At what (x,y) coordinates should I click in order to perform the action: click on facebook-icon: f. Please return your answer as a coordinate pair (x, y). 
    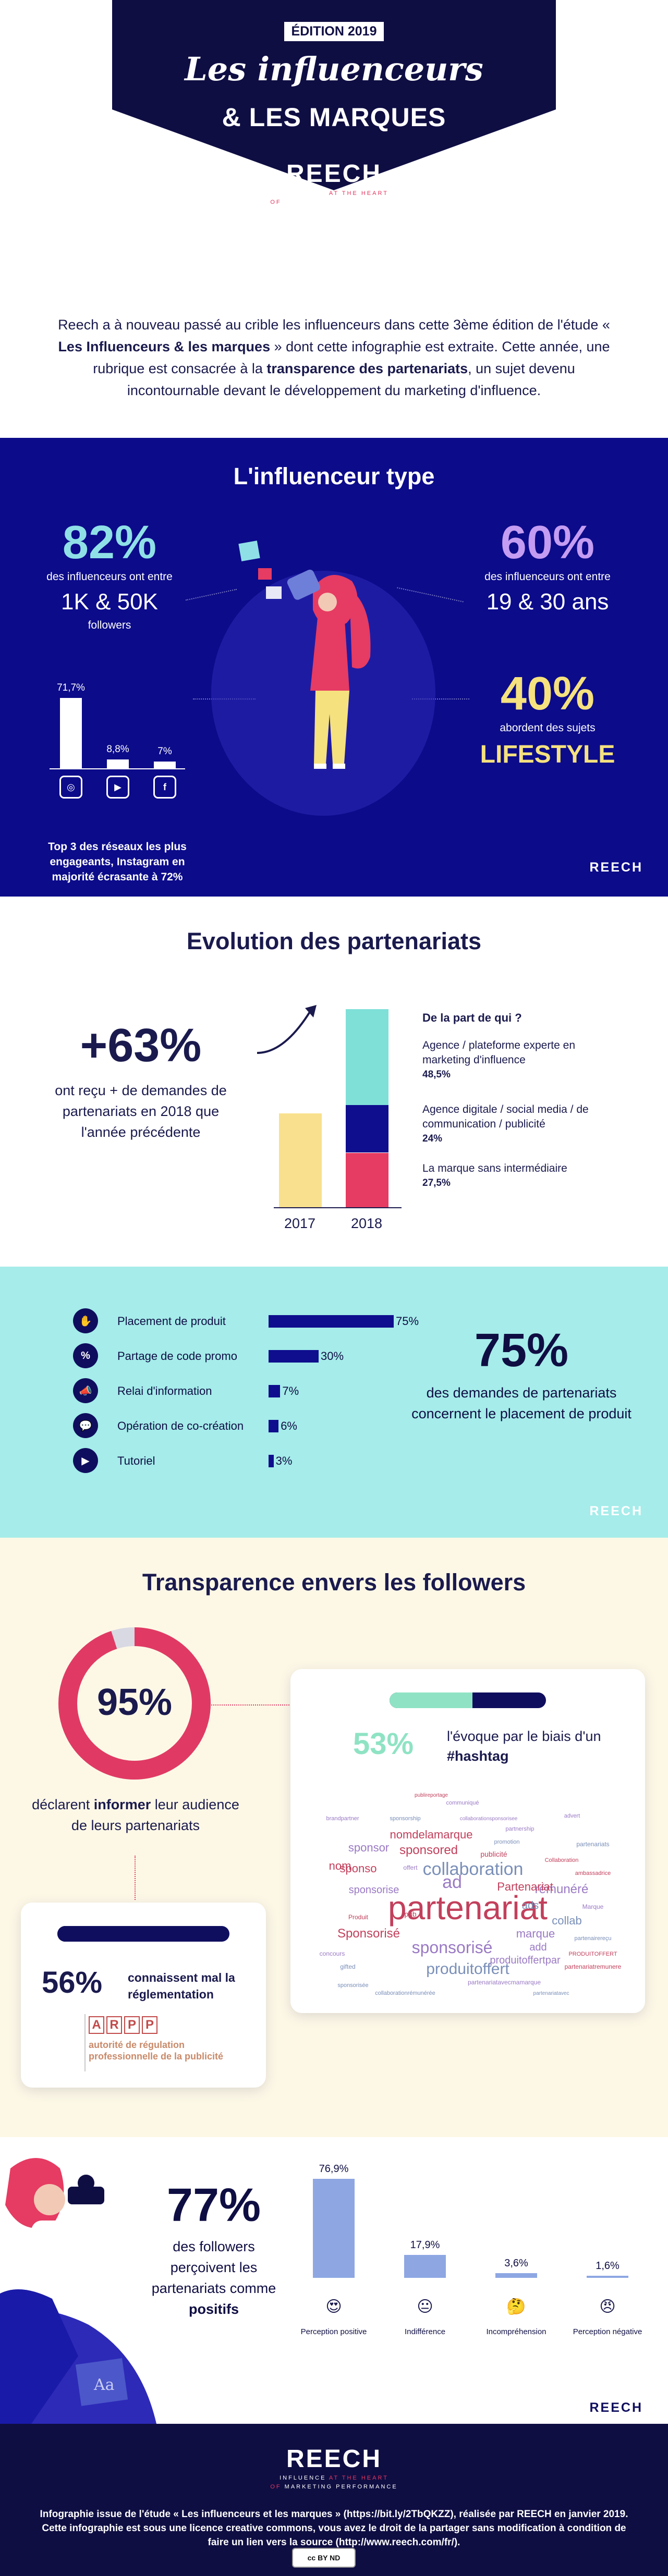
    Looking at the image, I should click on (164, 787).